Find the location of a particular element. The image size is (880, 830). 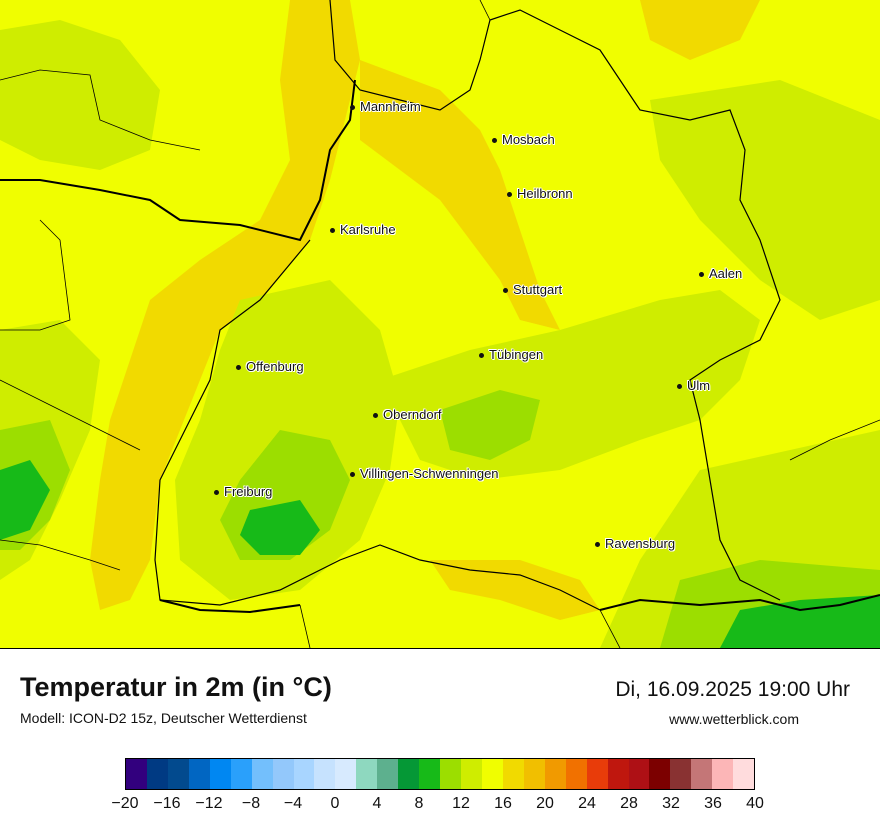

city-offenburg: Offenburg is located at coordinates (270, 366).